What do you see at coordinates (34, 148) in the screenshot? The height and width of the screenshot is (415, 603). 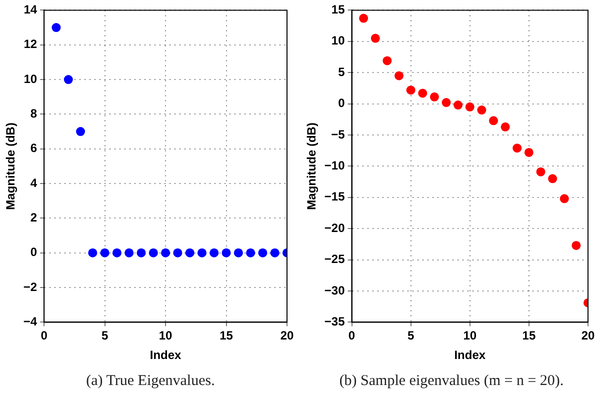 I see `y-tick-label: 6` at bounding box center [34, 148].